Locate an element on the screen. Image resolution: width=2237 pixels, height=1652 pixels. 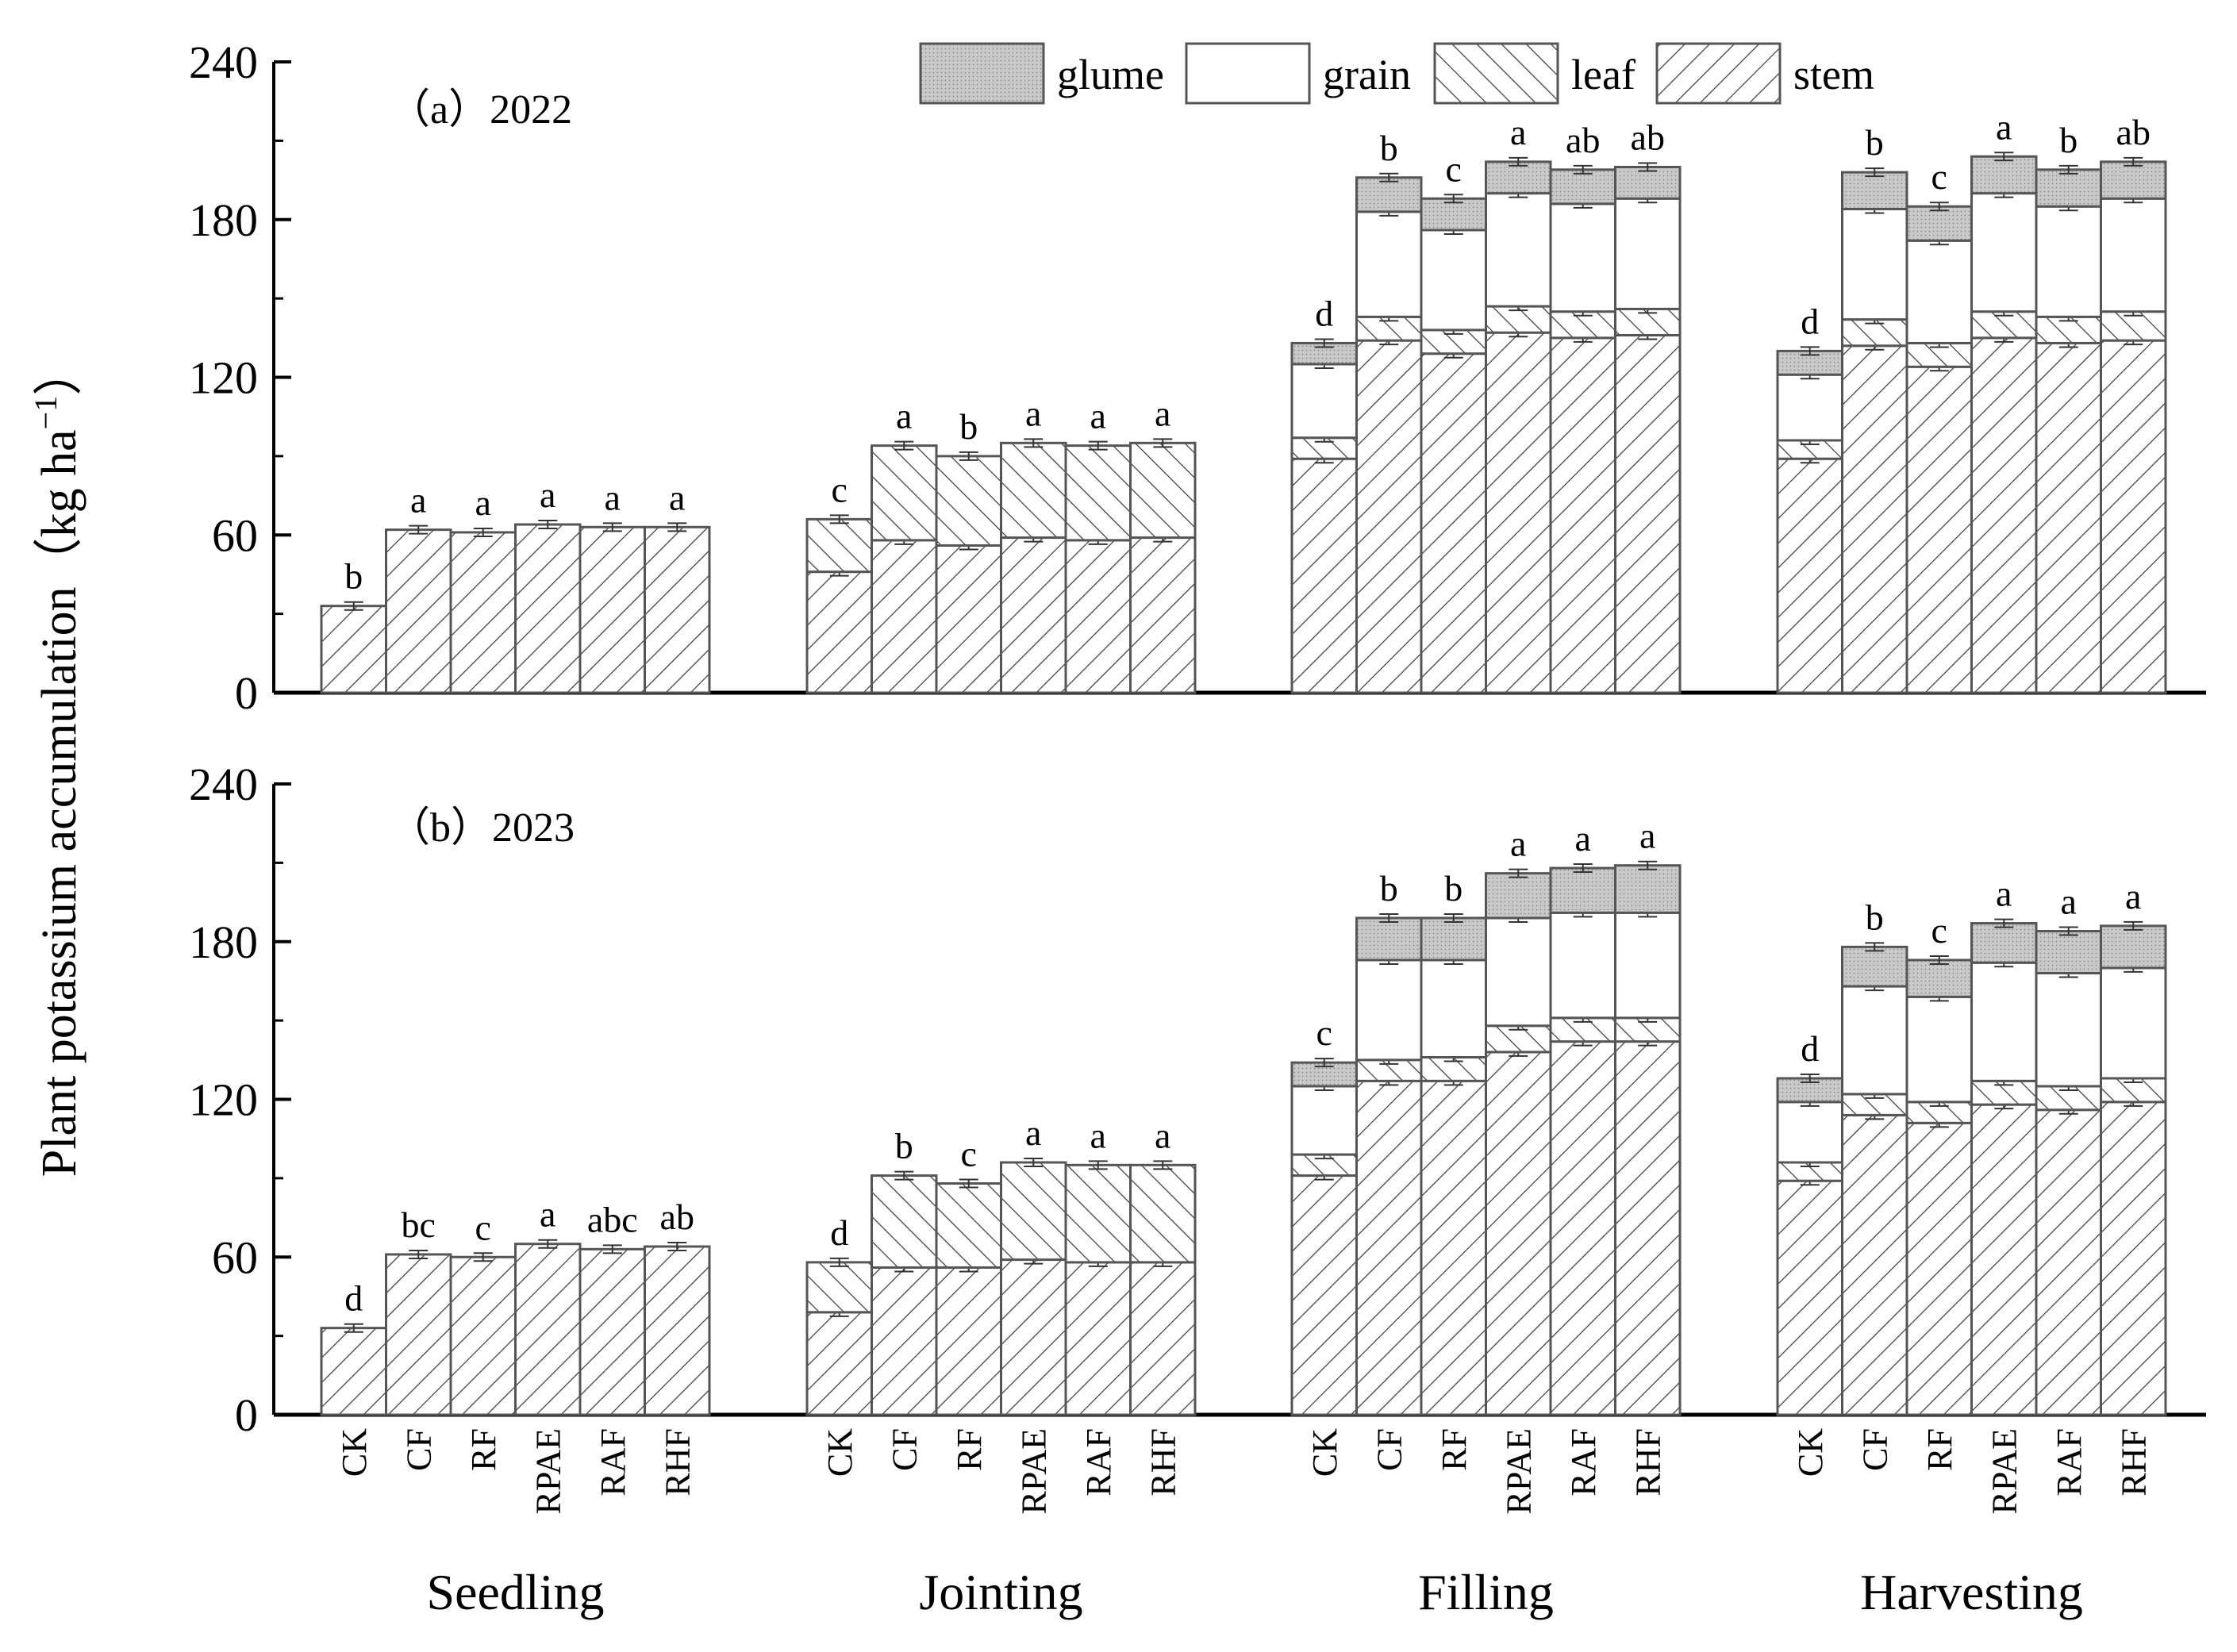
bar-filling-rhf: a is located at coordinates (1648, 1116).